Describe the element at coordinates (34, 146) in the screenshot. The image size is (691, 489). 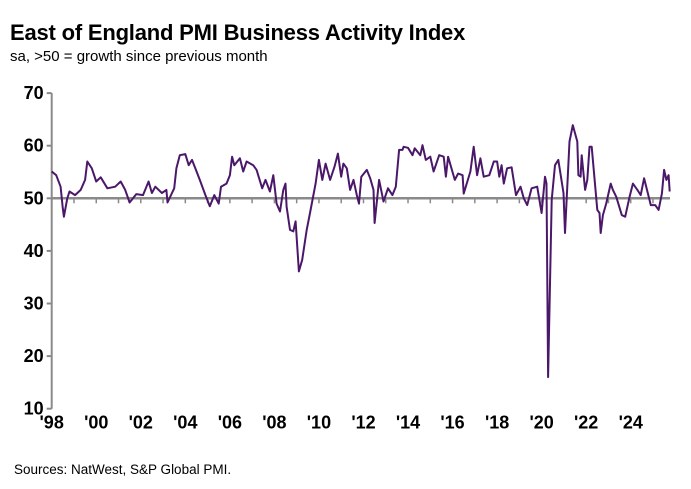
I see `y-tick-label: 60` at that location.